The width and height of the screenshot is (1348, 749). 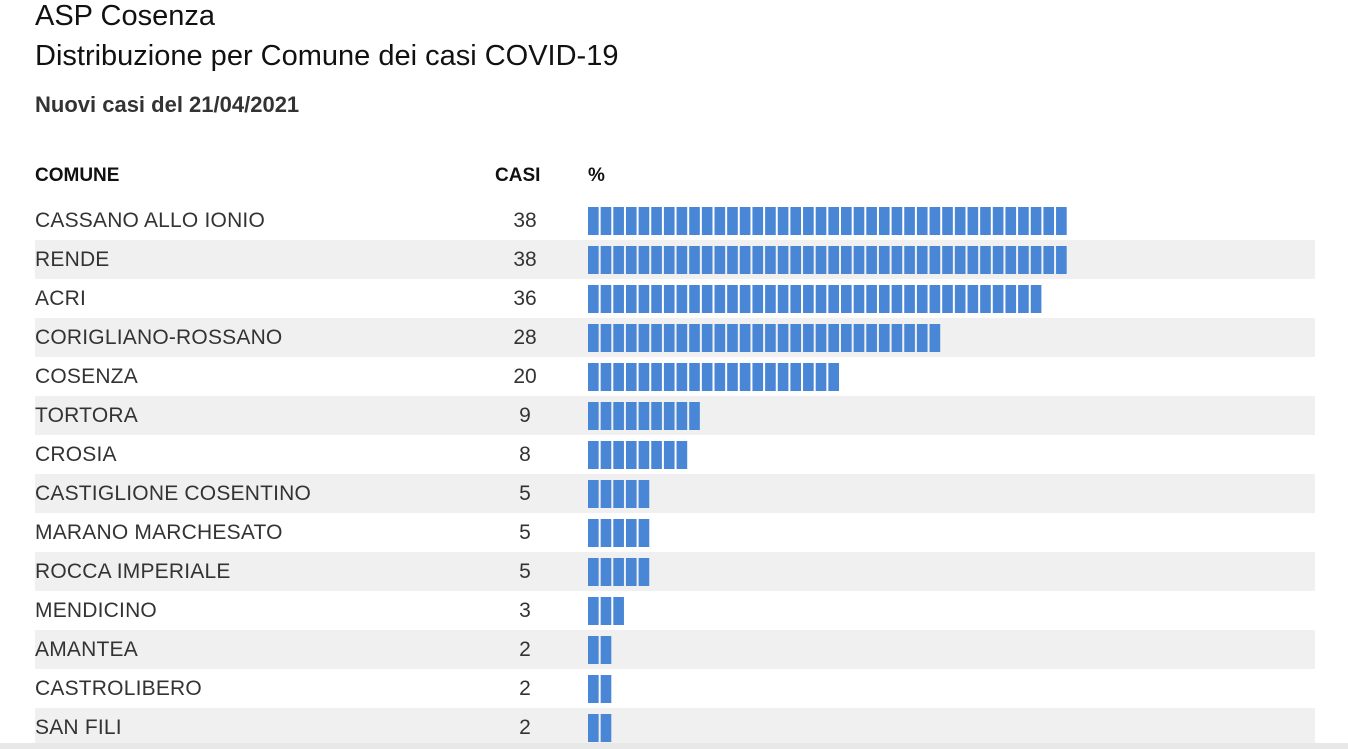 What do you see at coordinates (72, 259) in the screenshot?
I see `comune-name: RENDE` at bounding box center [72, 259].